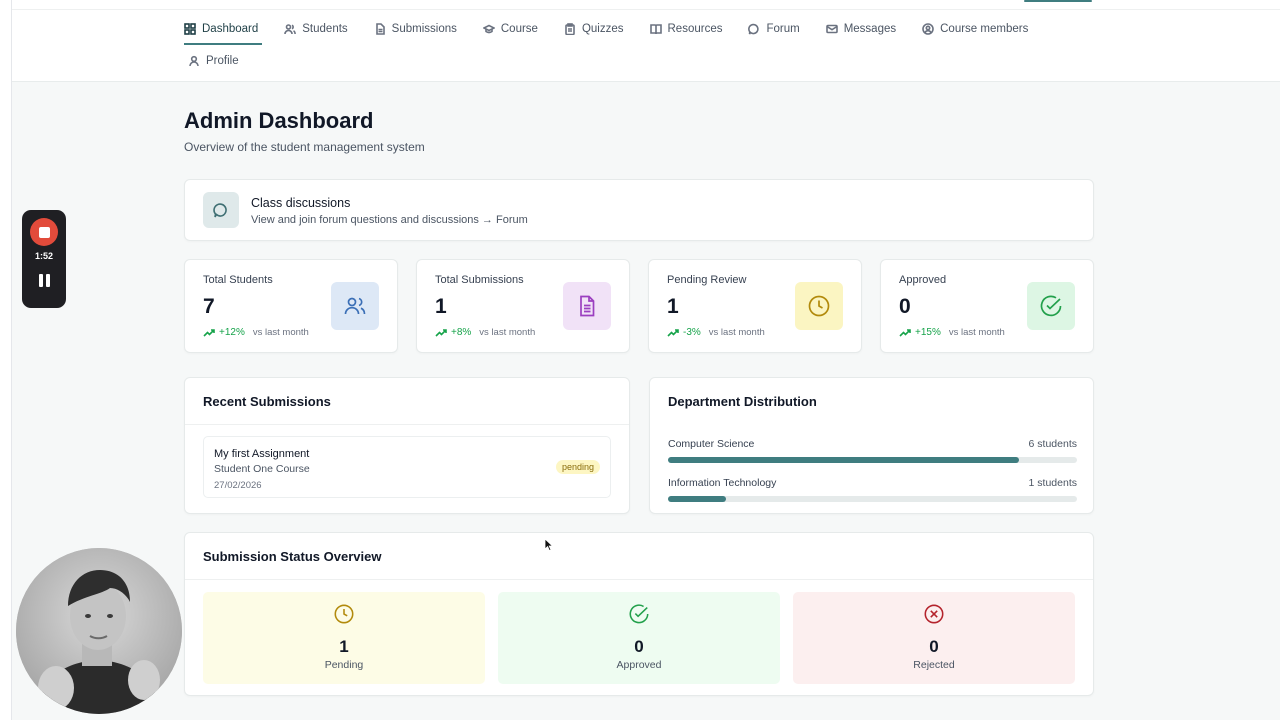 The width and height of the screenshot is (1280, 720). I want to click on nav-item-submissions: Submissions, so click(415, 29).